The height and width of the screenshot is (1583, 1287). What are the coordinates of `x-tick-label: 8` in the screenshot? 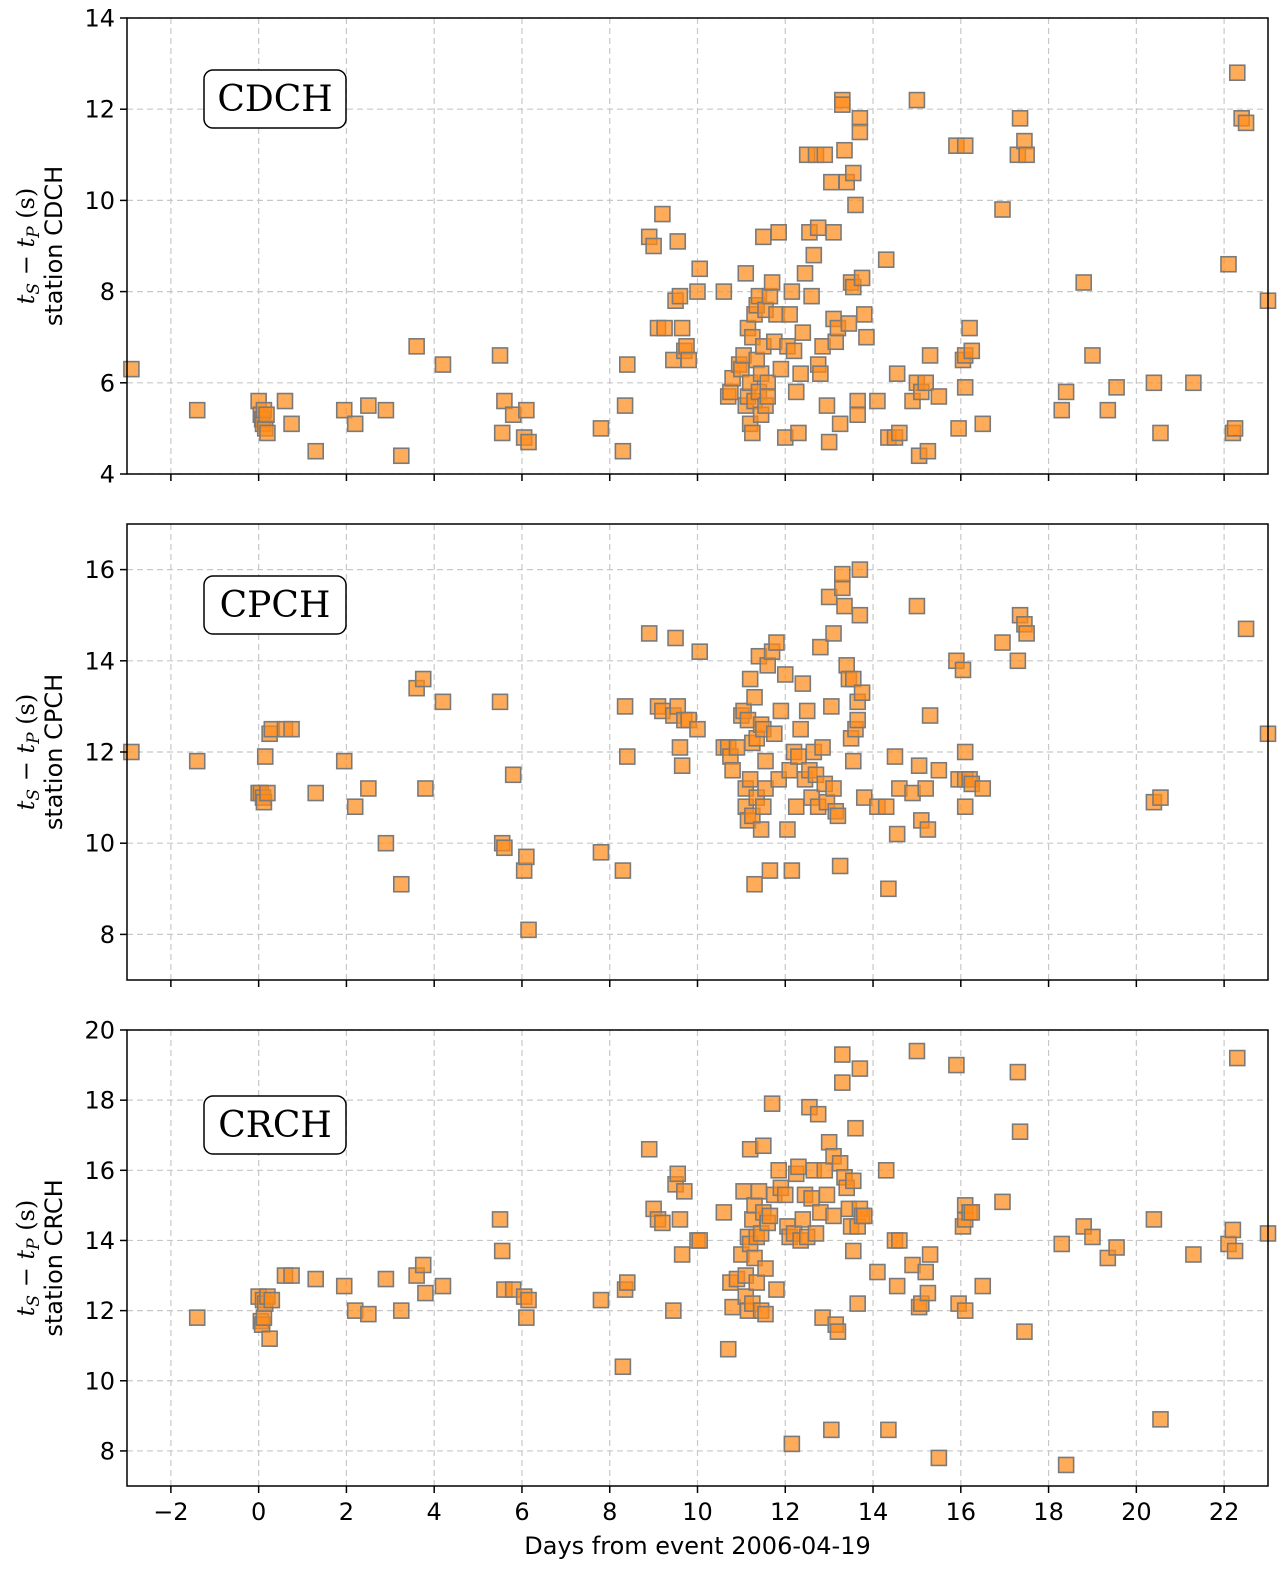 It's located at (609, 1512).